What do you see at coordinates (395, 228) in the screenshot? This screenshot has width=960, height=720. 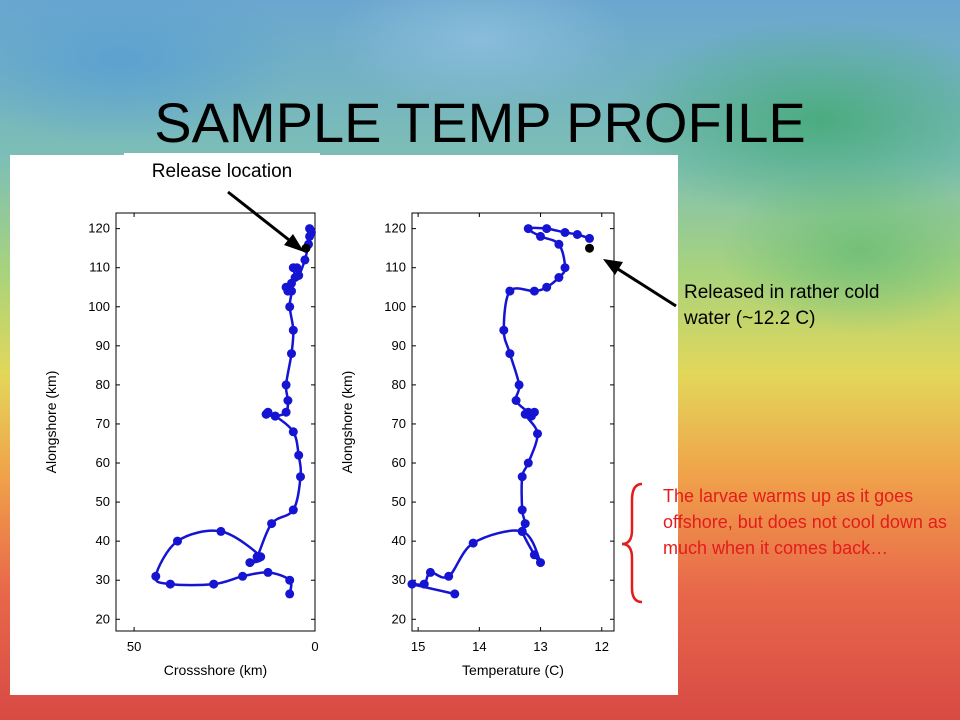 I see `plot2-y-tick-label: 120` at bounding box center [395, 228].